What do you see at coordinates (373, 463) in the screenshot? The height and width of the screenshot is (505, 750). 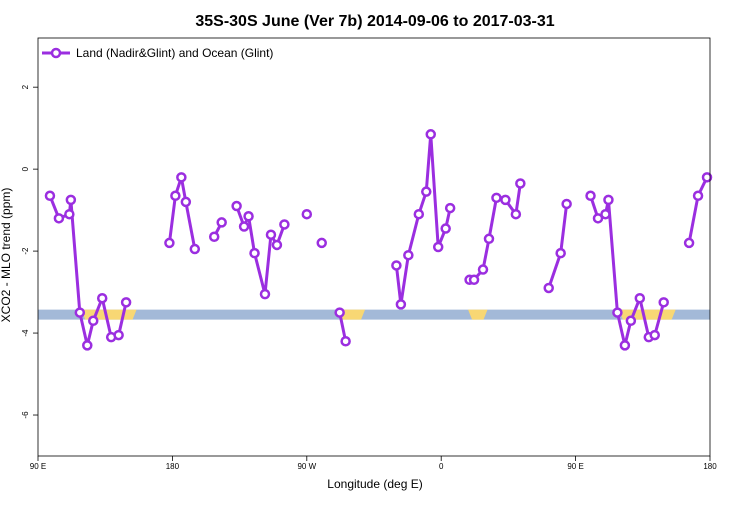 I see `x-axis-ticks: 90 E 180 90 W 0 90 E 180` at bounding box center [373, 463].